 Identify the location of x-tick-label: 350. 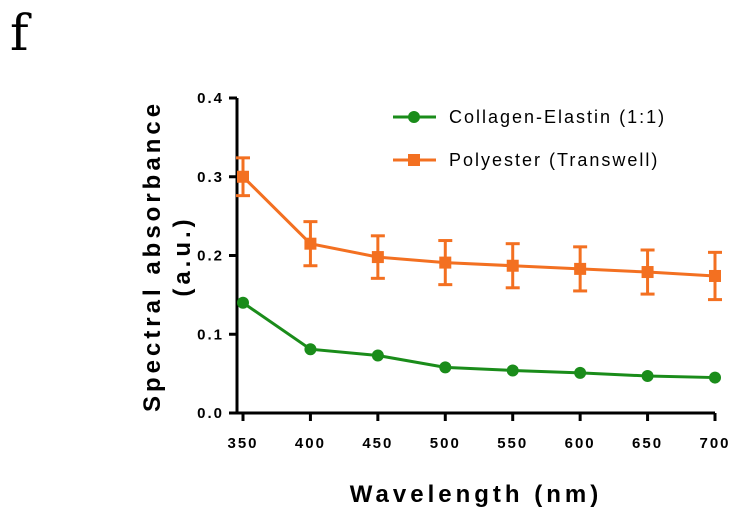
(242, 443).